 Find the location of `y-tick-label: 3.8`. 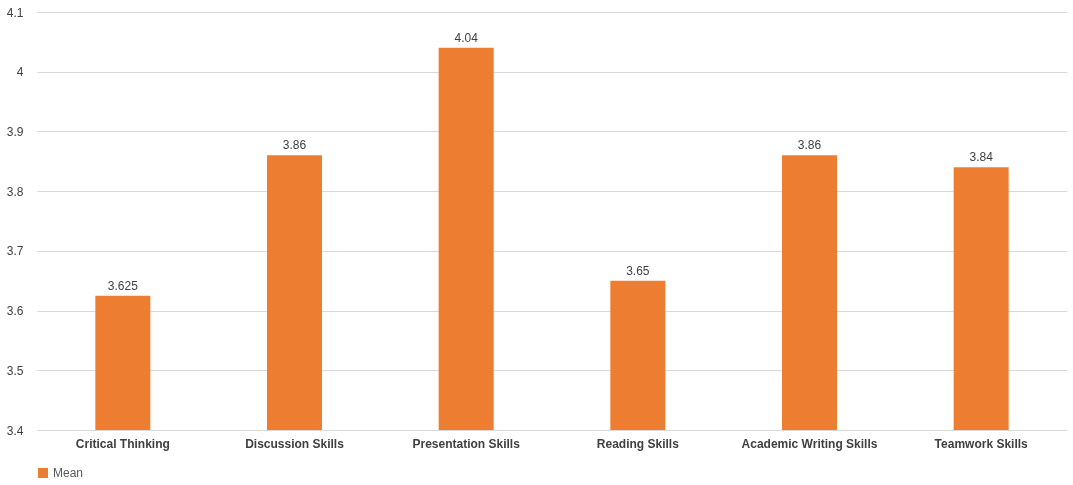

y-tick-label: 3.8 is located at coordinates (15, 191).